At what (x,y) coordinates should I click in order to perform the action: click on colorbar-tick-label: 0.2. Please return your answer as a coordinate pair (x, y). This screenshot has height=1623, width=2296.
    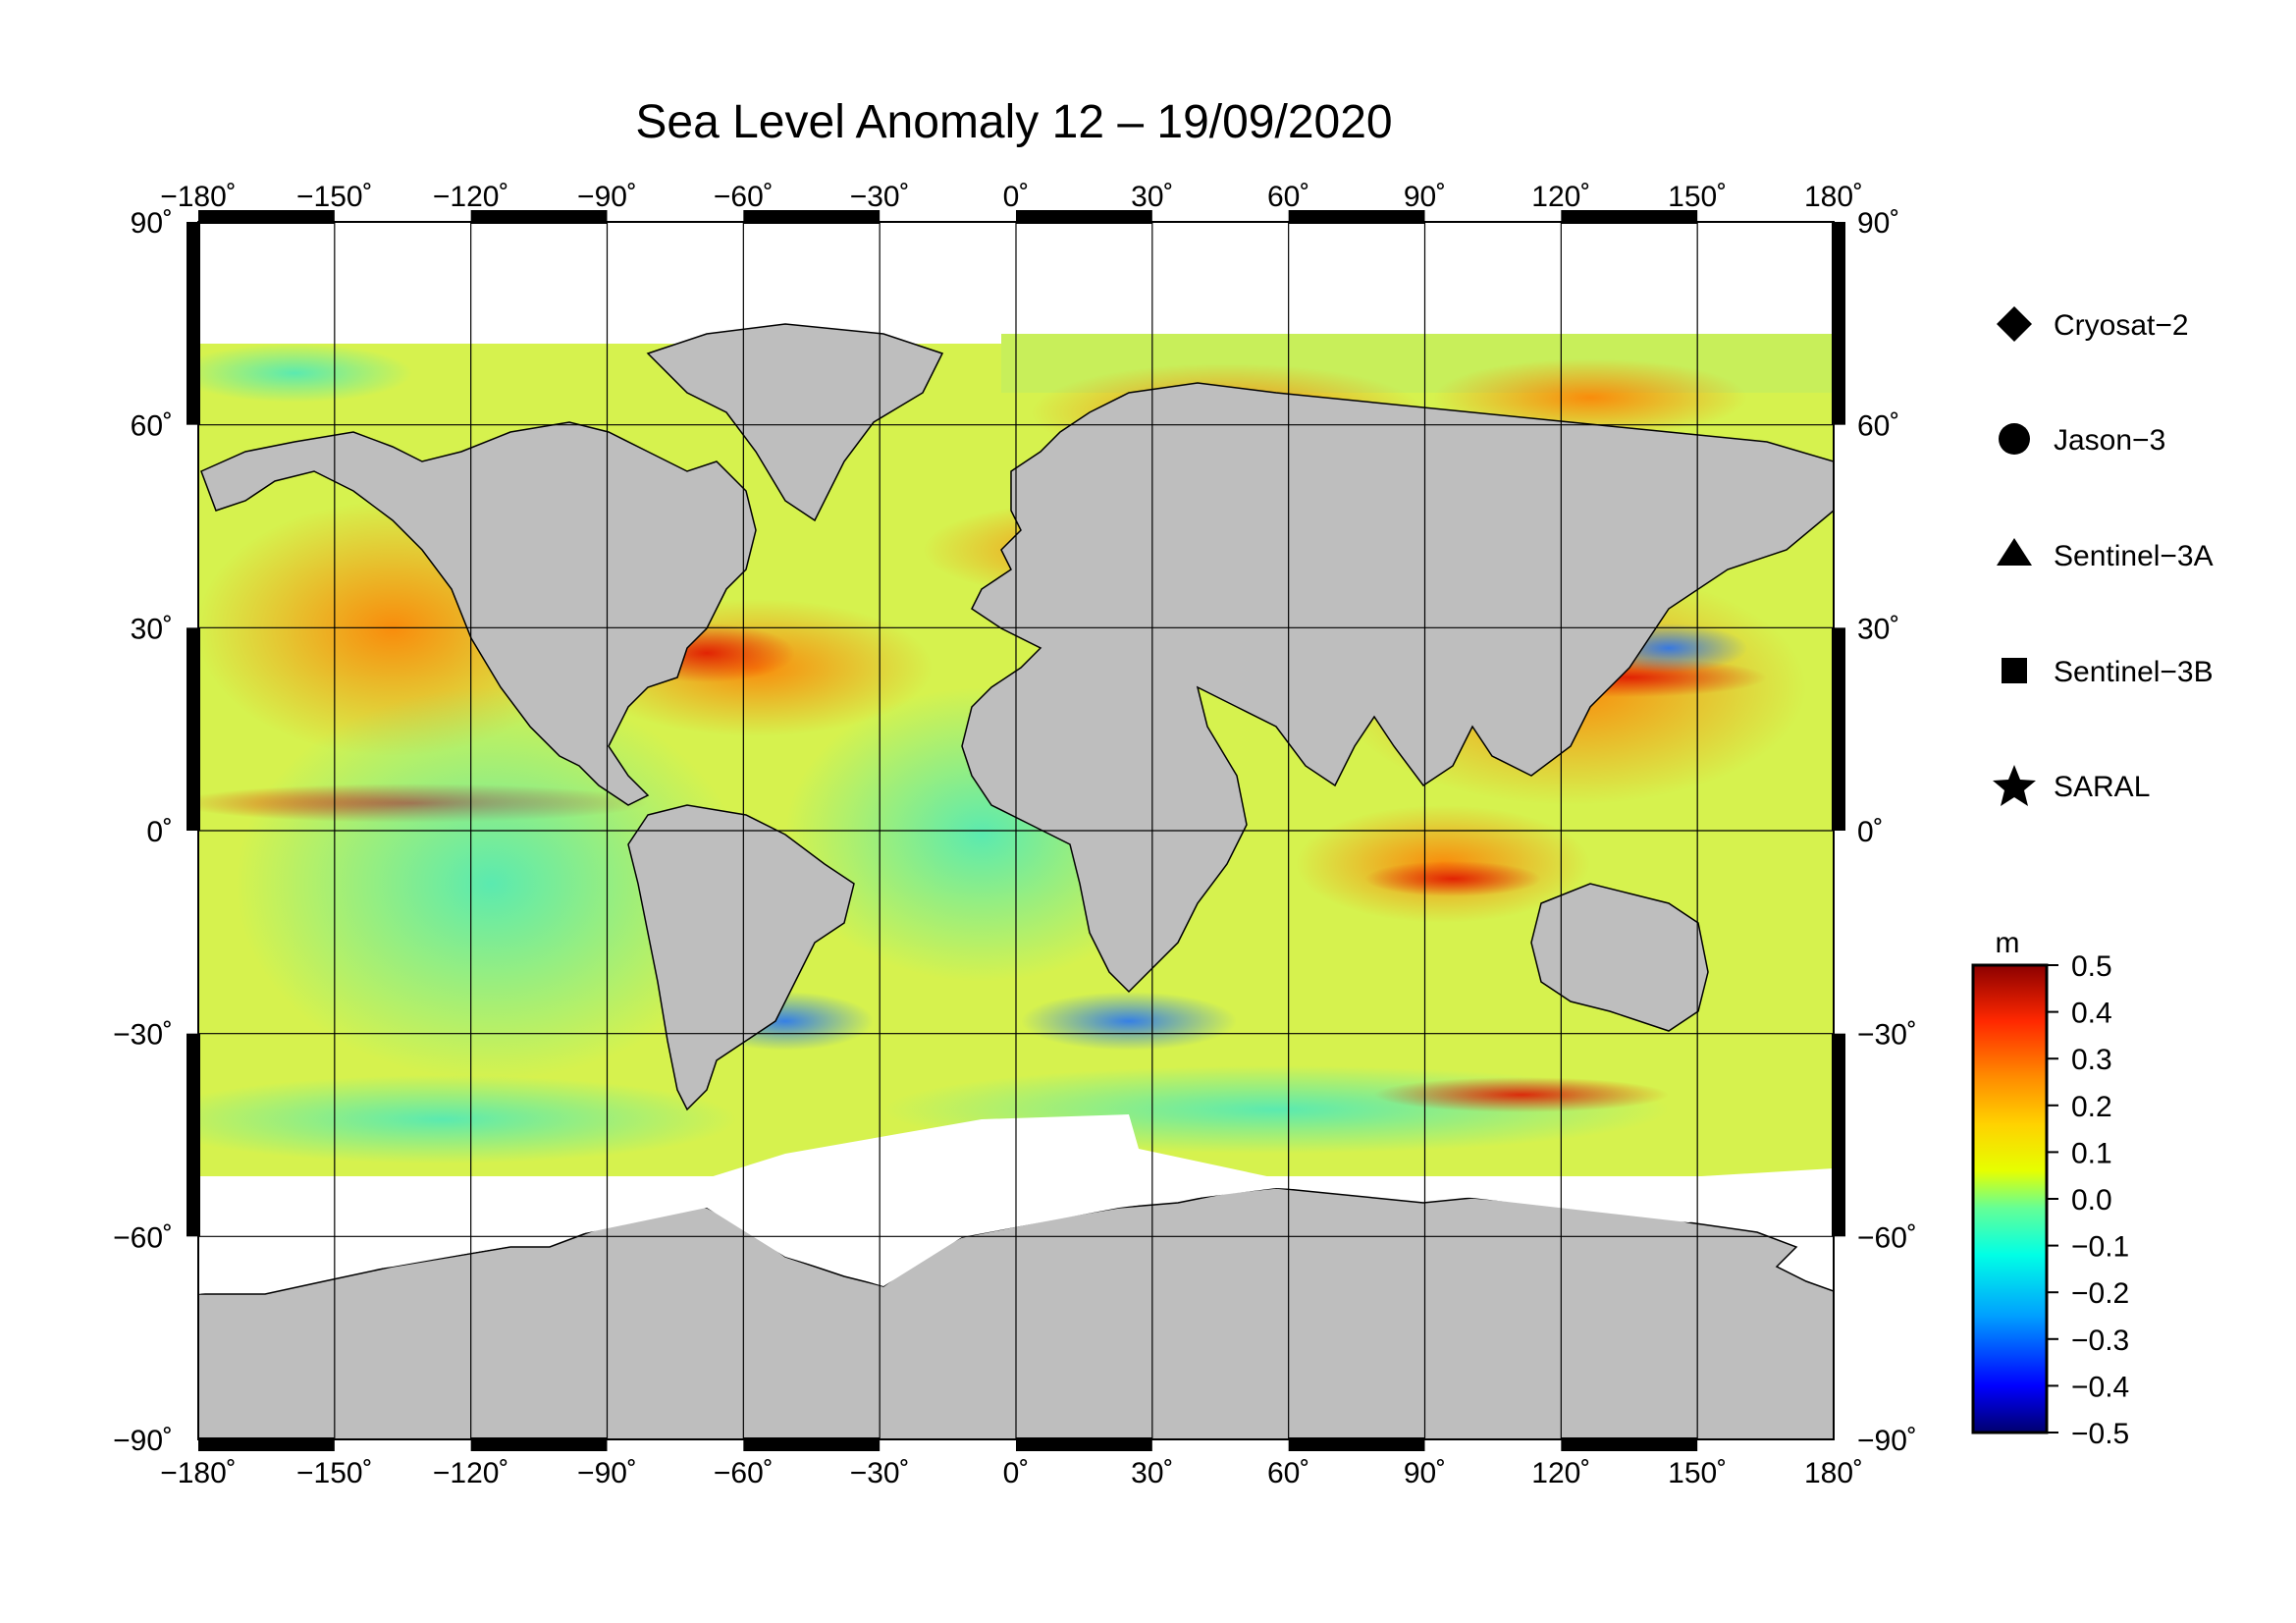
    Looking at the image, I should click on (2091, 1107).